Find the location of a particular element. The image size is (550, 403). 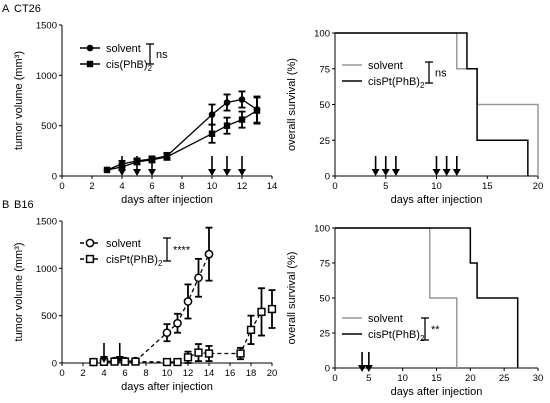

significance-bracket: **** is located at coordinates (177, 249).